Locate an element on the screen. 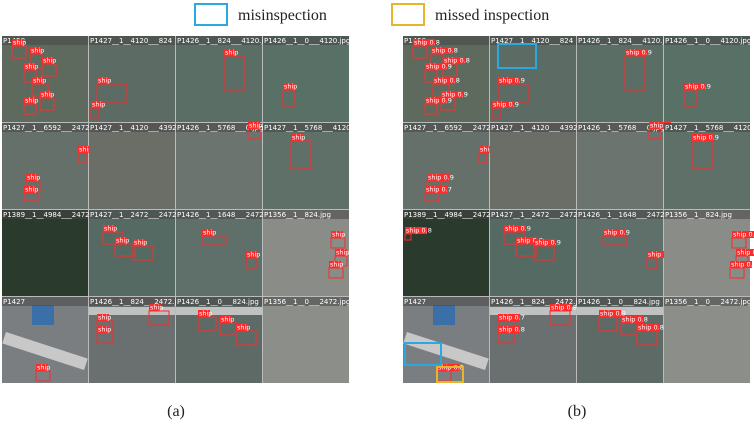 This screenshot has height=433, width=754. image-tile: P1356__1__0___2472.jpg is located at coordinates (306, 340).